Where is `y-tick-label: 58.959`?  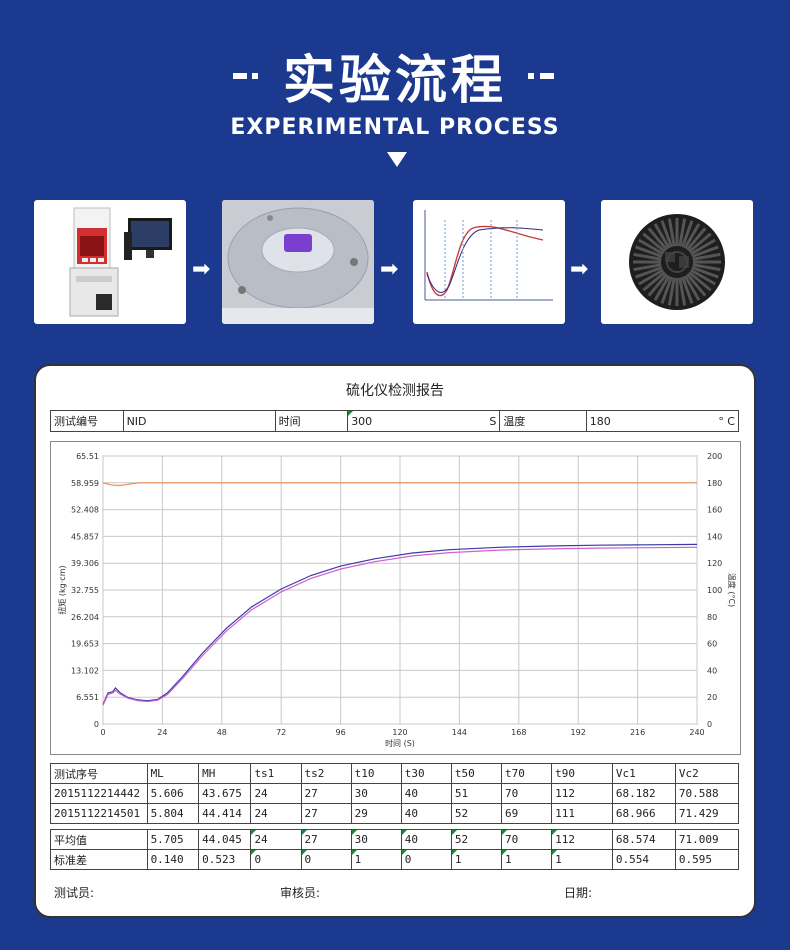
y-tick-label: 58.959 is located at coordinates (85, 483).